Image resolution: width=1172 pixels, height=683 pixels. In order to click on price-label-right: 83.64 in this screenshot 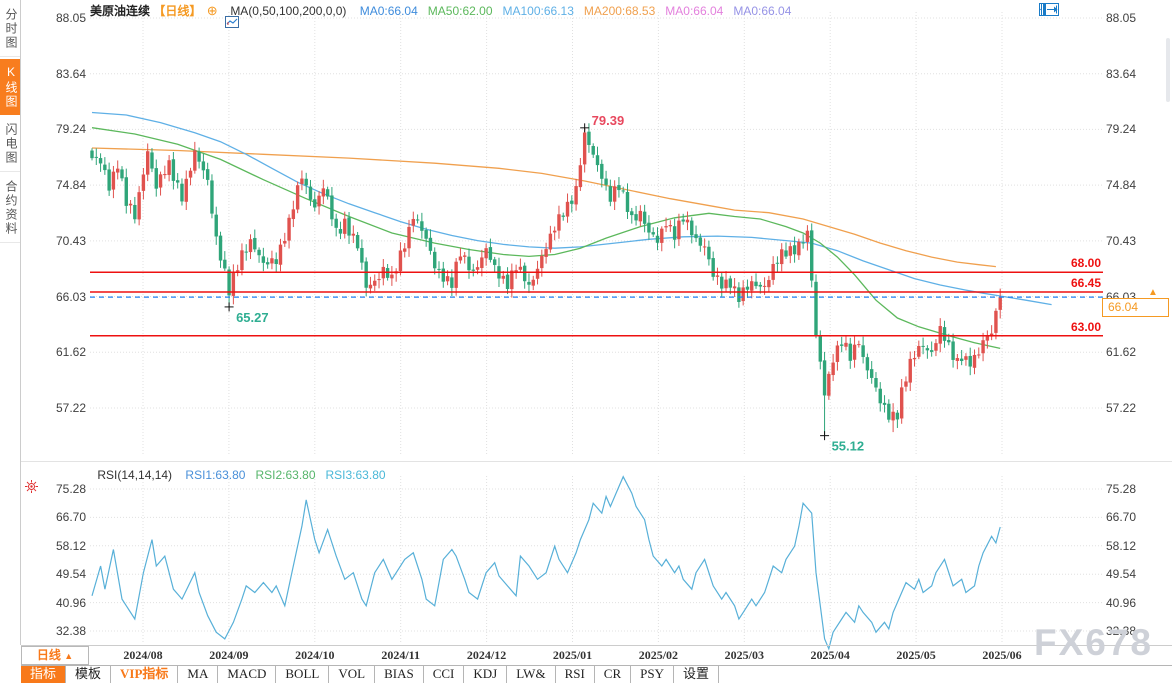, I will do `click(1121, 73)`.